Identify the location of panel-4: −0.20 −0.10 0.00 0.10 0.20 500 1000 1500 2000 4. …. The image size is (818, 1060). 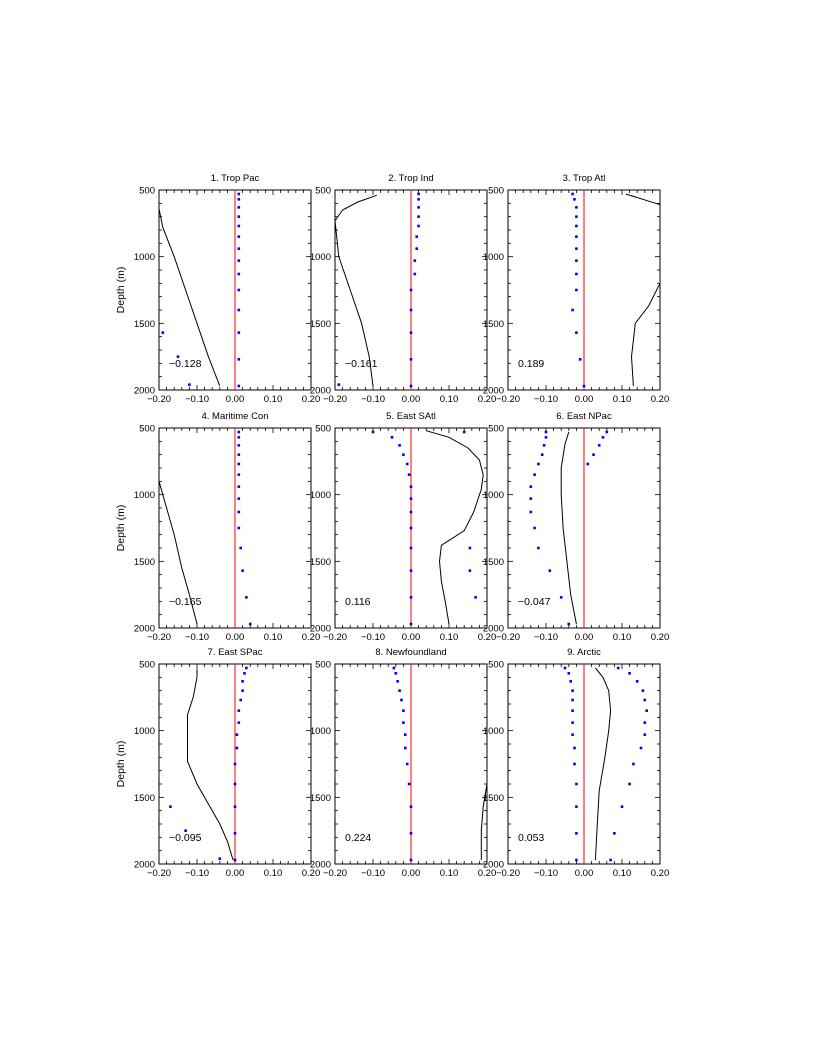
(227, 527).